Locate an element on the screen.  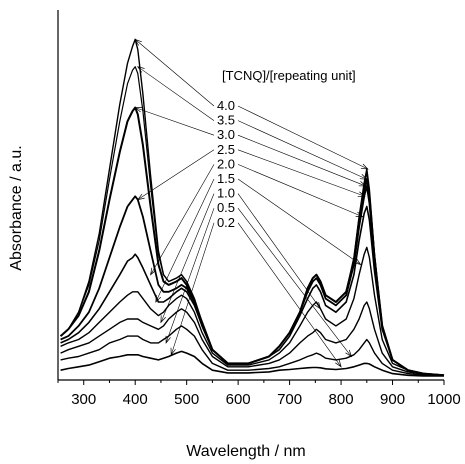
series-label-2-0: 2.0 is located at coordinates (226, 163).